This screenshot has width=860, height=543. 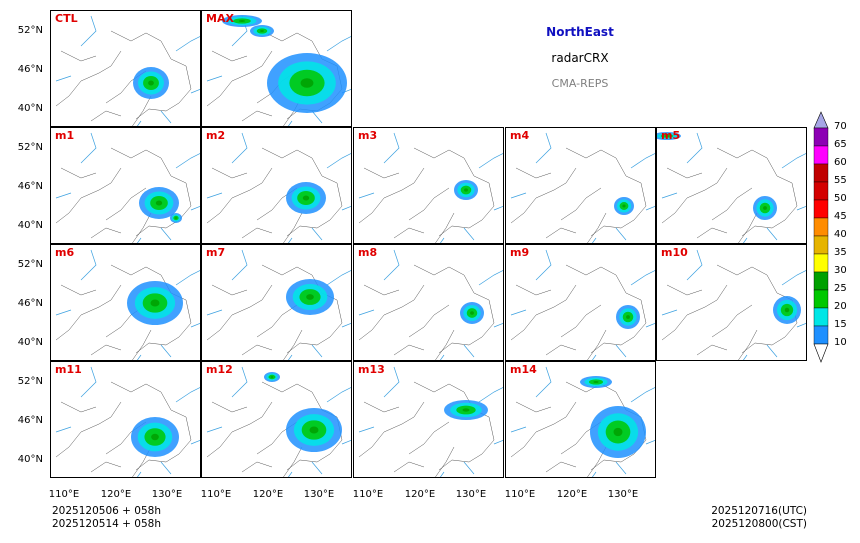 What do you see at coordinates (840, 180) in the screenshot?
I see `colorbar-tick-label: 55` at bounding box center [840, 180].